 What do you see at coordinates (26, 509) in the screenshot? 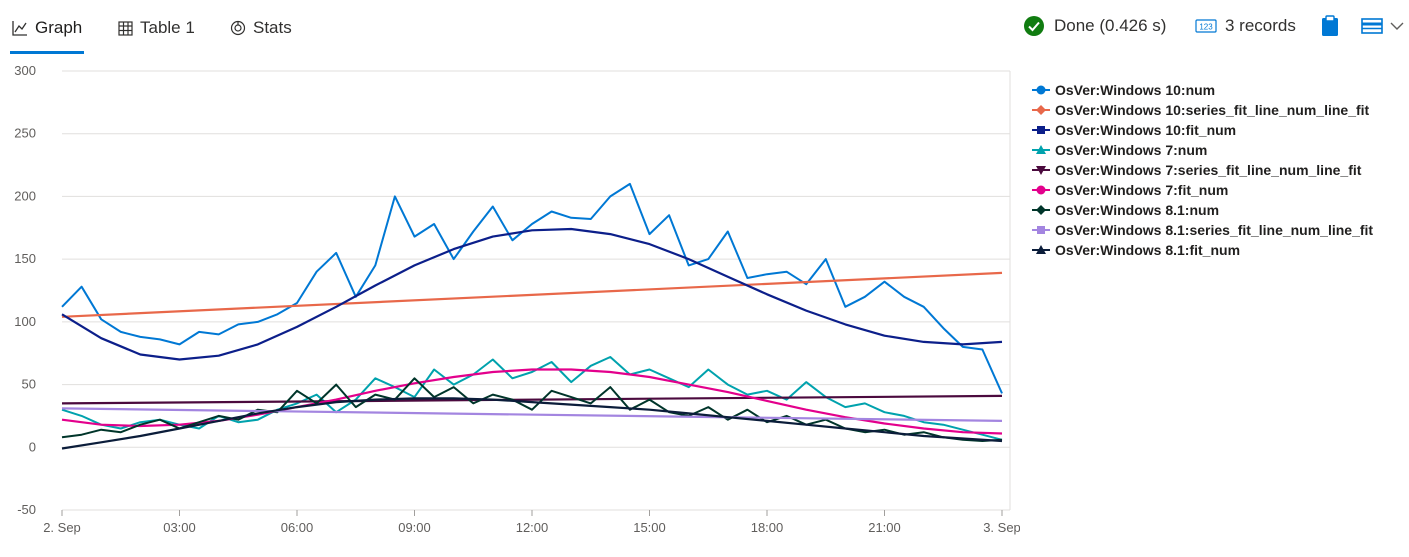
I see `y-tick-label: -50` at bounding box center [26, 509].